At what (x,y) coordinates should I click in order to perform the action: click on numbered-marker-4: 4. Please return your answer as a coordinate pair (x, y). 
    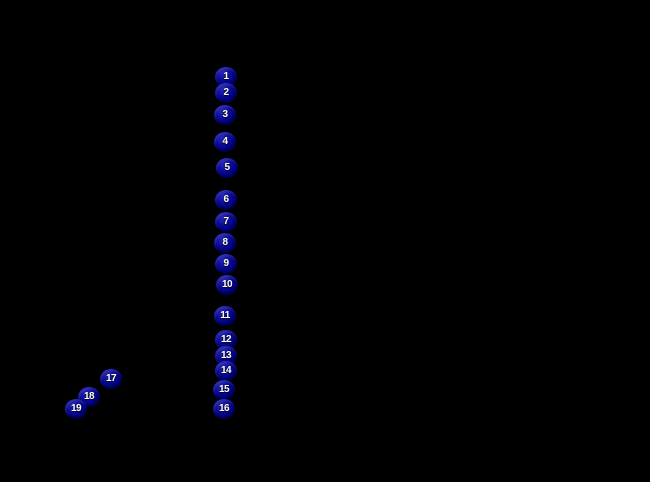
    Looking at the image, I should click on (225, 142).